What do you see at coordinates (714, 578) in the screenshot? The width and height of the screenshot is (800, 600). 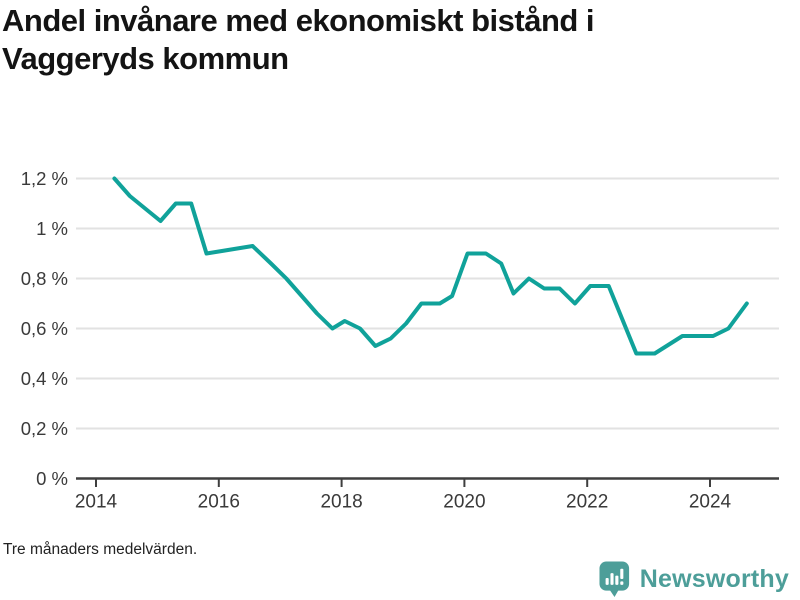 I see `newsworthy-wordmark: Newsworthy` at bounding box center [714, 578].